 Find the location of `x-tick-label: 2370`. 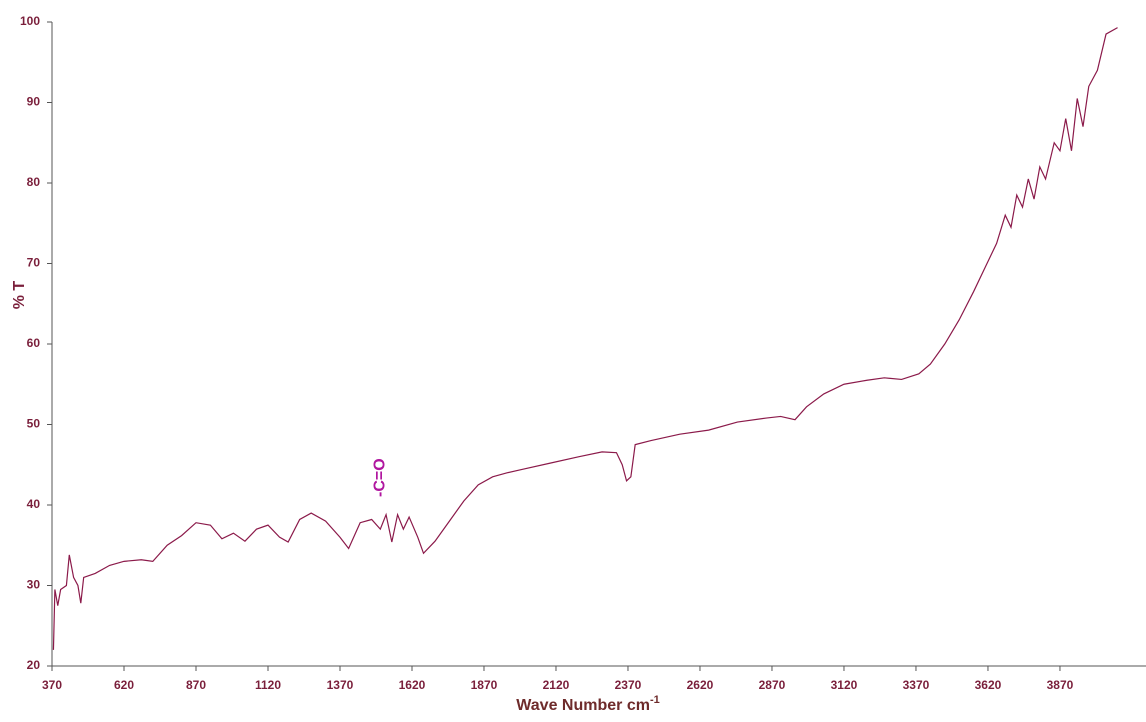

x-tick-label: 2370 is located at coordinates (628, 685).